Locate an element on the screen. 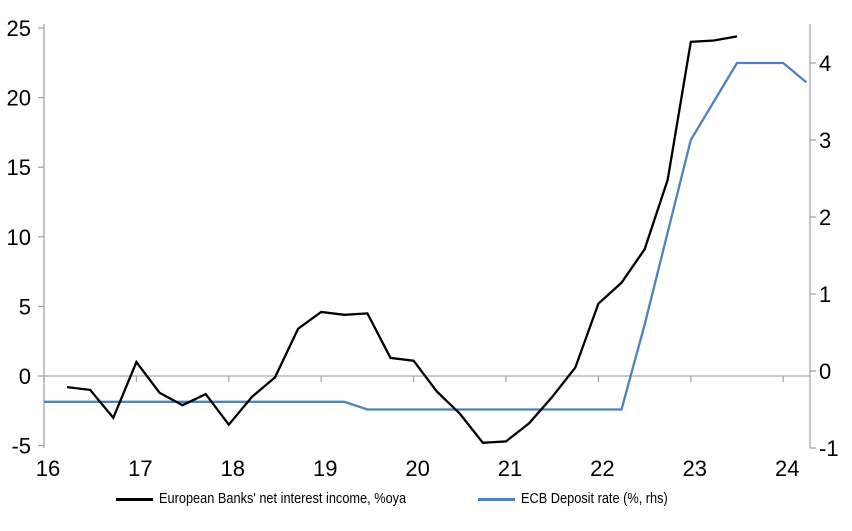 Image resolution: width=852 pixels, height=531 pixels. left-axis-tick-label: -5 is located at coordinates (21, 446).